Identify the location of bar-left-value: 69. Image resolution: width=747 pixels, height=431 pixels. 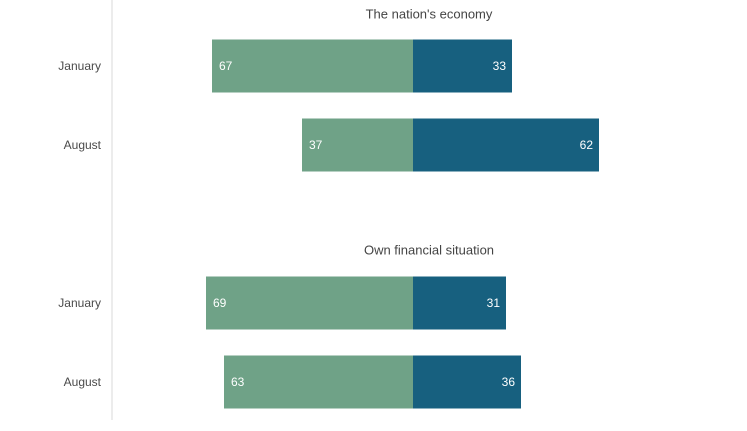
(220, 303).